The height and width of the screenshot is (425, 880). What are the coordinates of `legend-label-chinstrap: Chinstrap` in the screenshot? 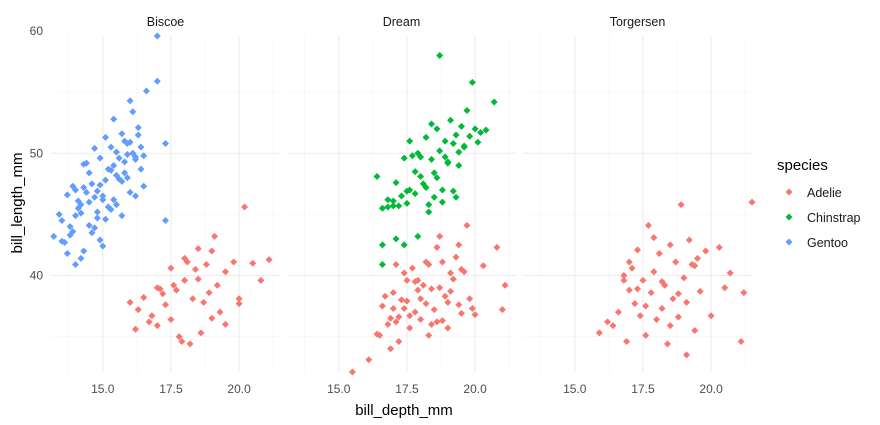 It's located at (834, 218).